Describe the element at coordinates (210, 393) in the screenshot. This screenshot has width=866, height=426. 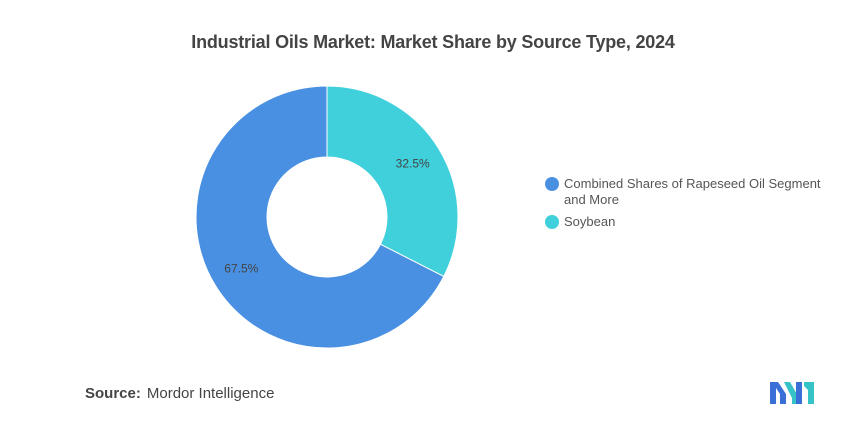
I see `source-value: Mordor Intelligence` at that location.